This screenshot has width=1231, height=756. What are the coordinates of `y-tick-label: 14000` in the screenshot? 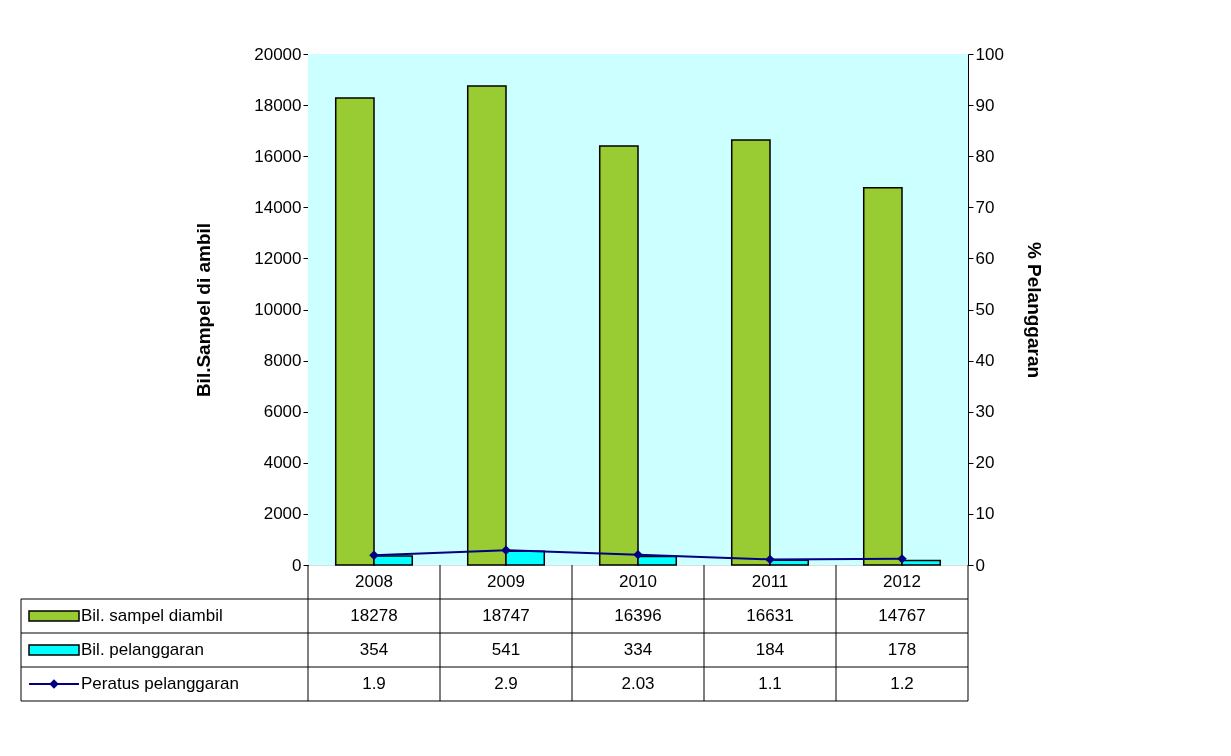 It's located at (278, 207).